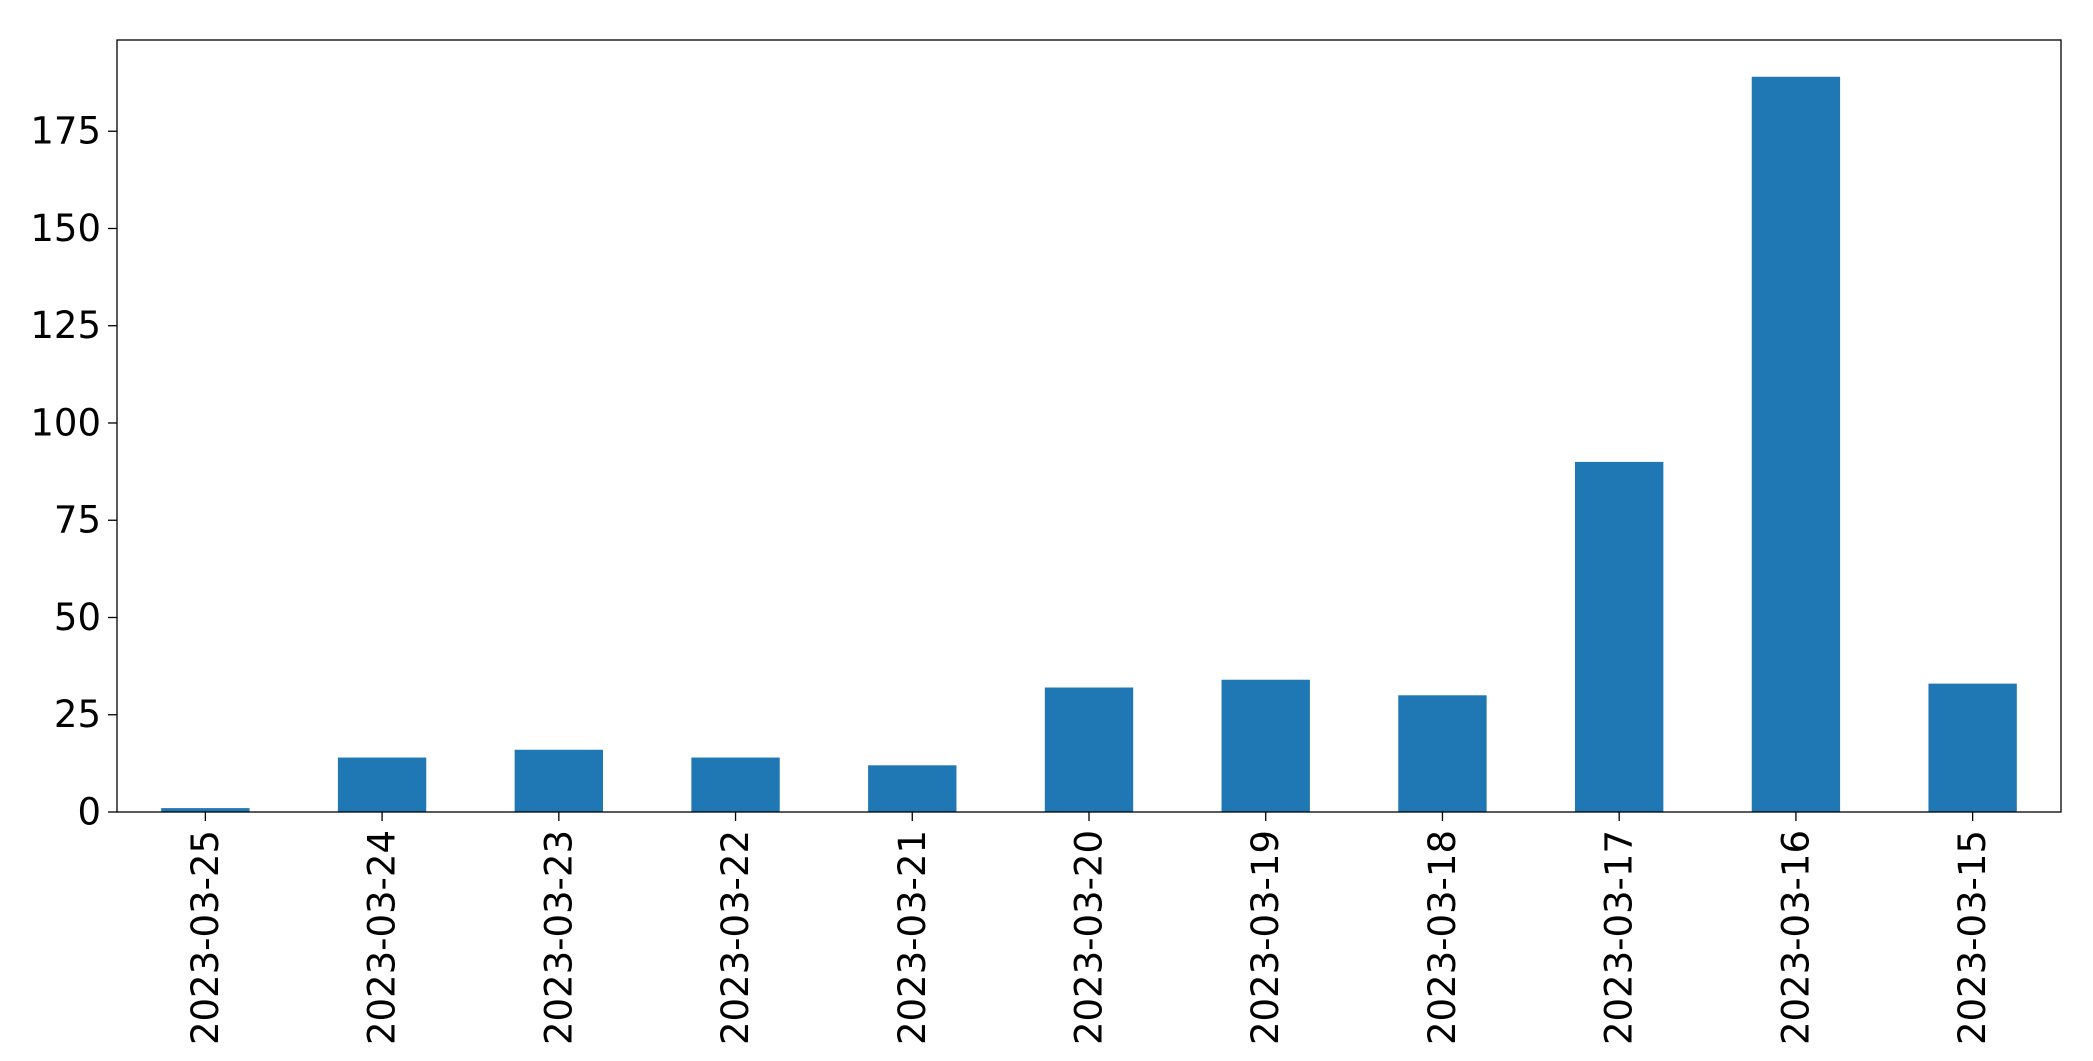 This screenshot has height=1061, width=2093. What do you see at coordinates (558, 937) in the screenshot?
I see `x-tick-label: 2023-03-23` at bounding box center [558, 937].